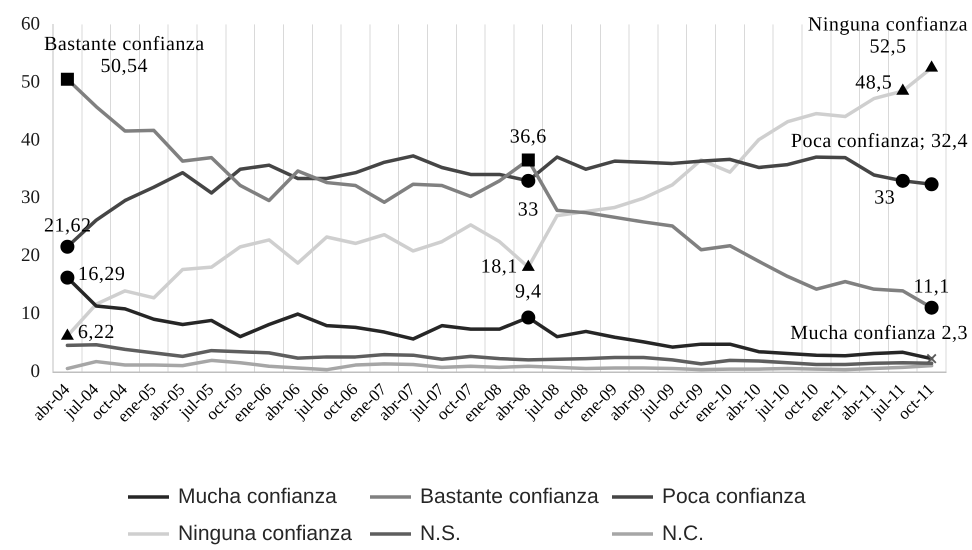  What do you see at coordinates (683, 533) in the screenshot?
I see `legend-label: N.C.` at bounding box center [683, 533].